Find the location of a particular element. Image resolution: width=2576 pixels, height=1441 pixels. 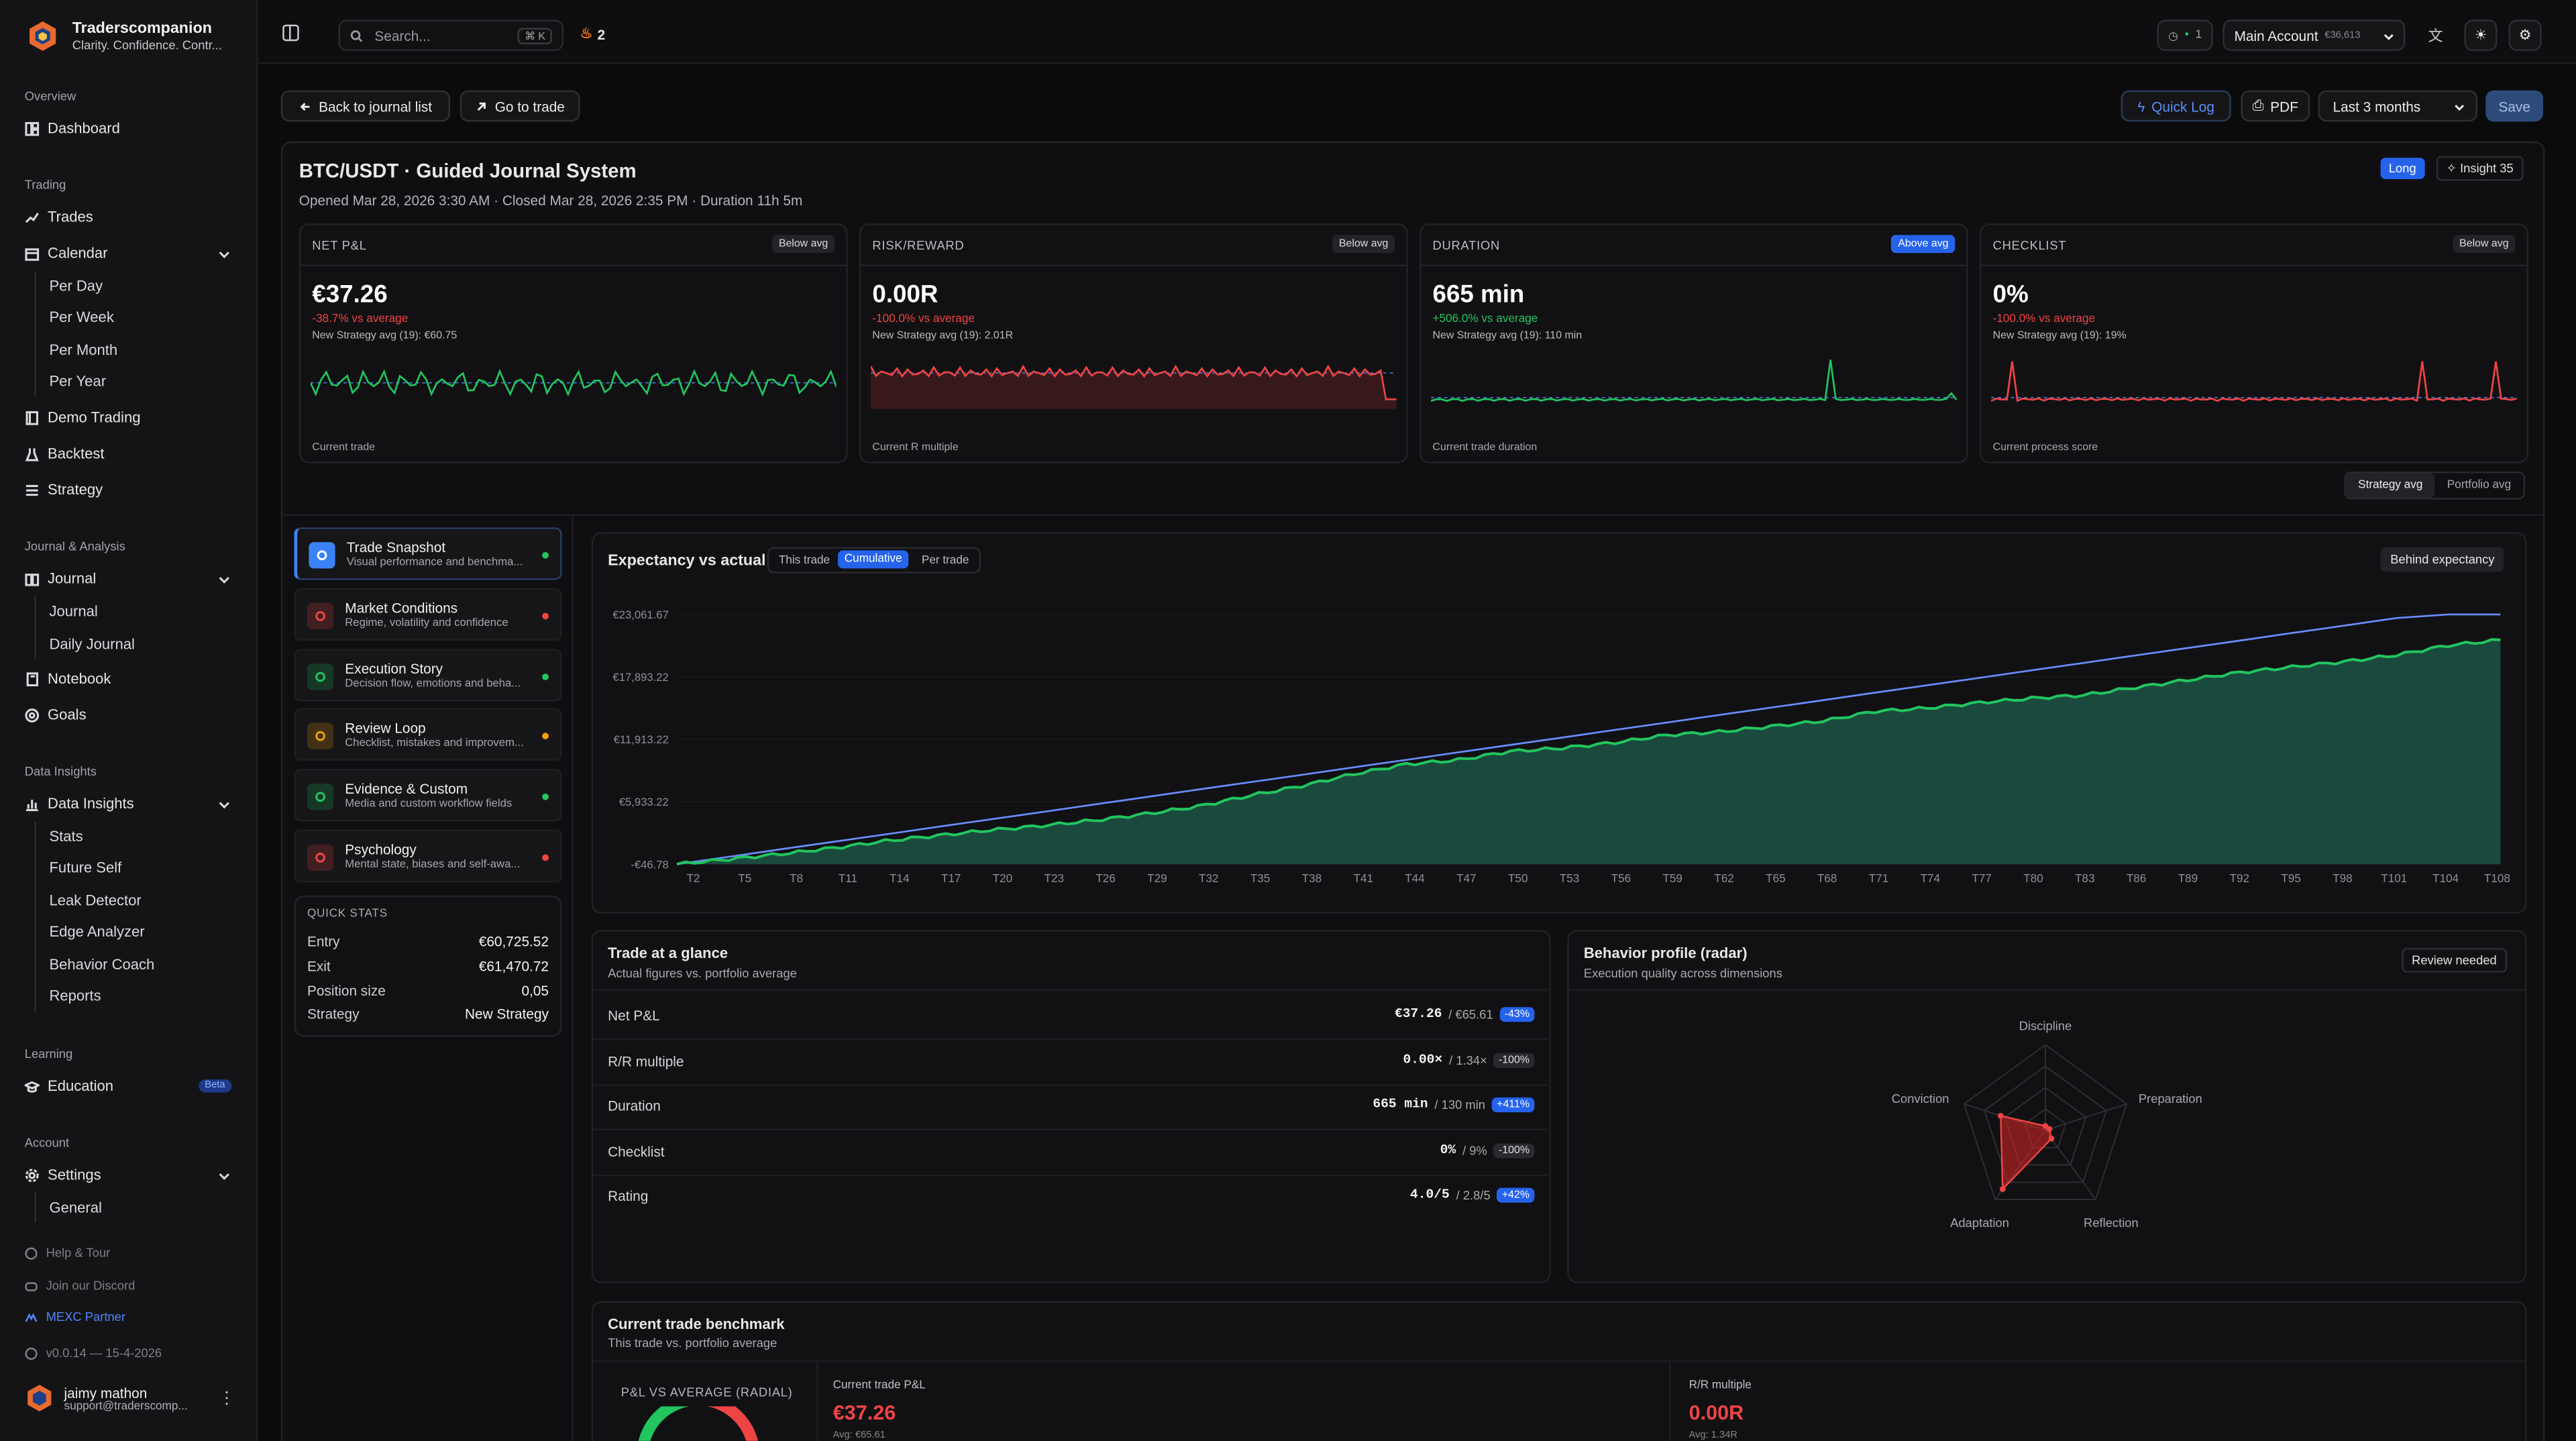

actual-line is located at coordinates (1588, 752).